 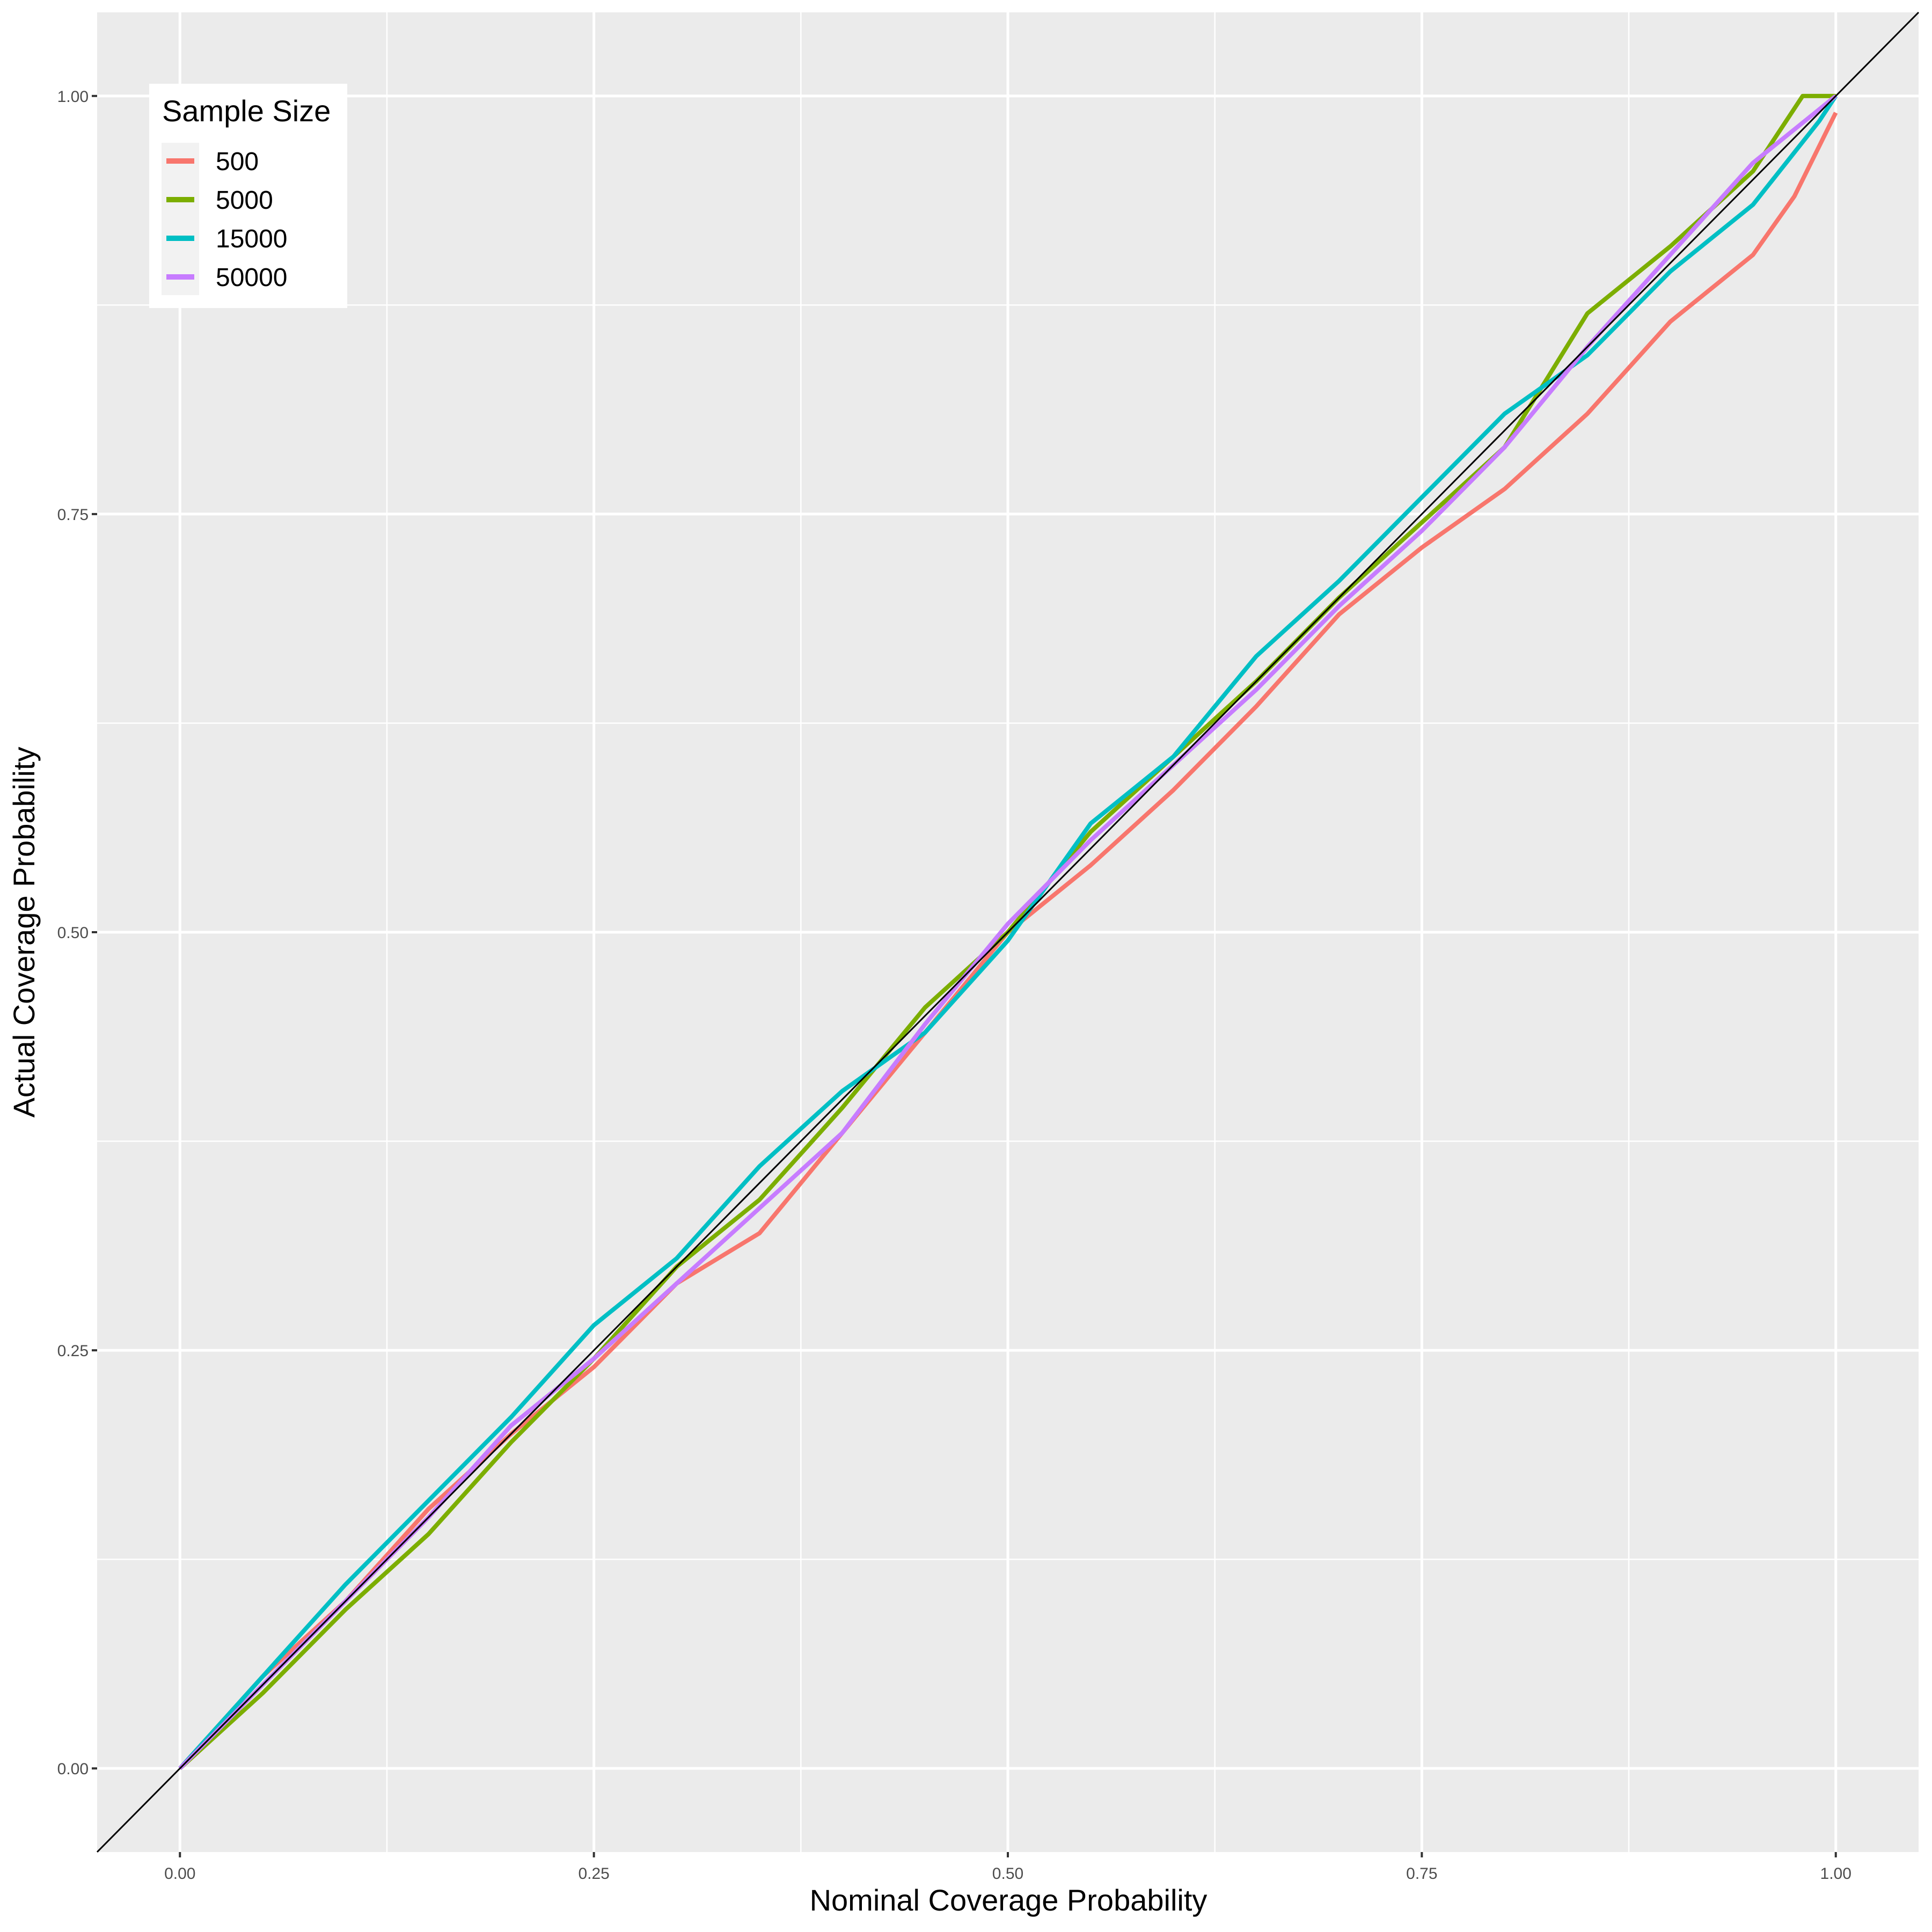 What do you see at coordinates (73, 1769) in the screenshot?
I see `y-tick-label: 0.00` at bounding box center [73, 1769].